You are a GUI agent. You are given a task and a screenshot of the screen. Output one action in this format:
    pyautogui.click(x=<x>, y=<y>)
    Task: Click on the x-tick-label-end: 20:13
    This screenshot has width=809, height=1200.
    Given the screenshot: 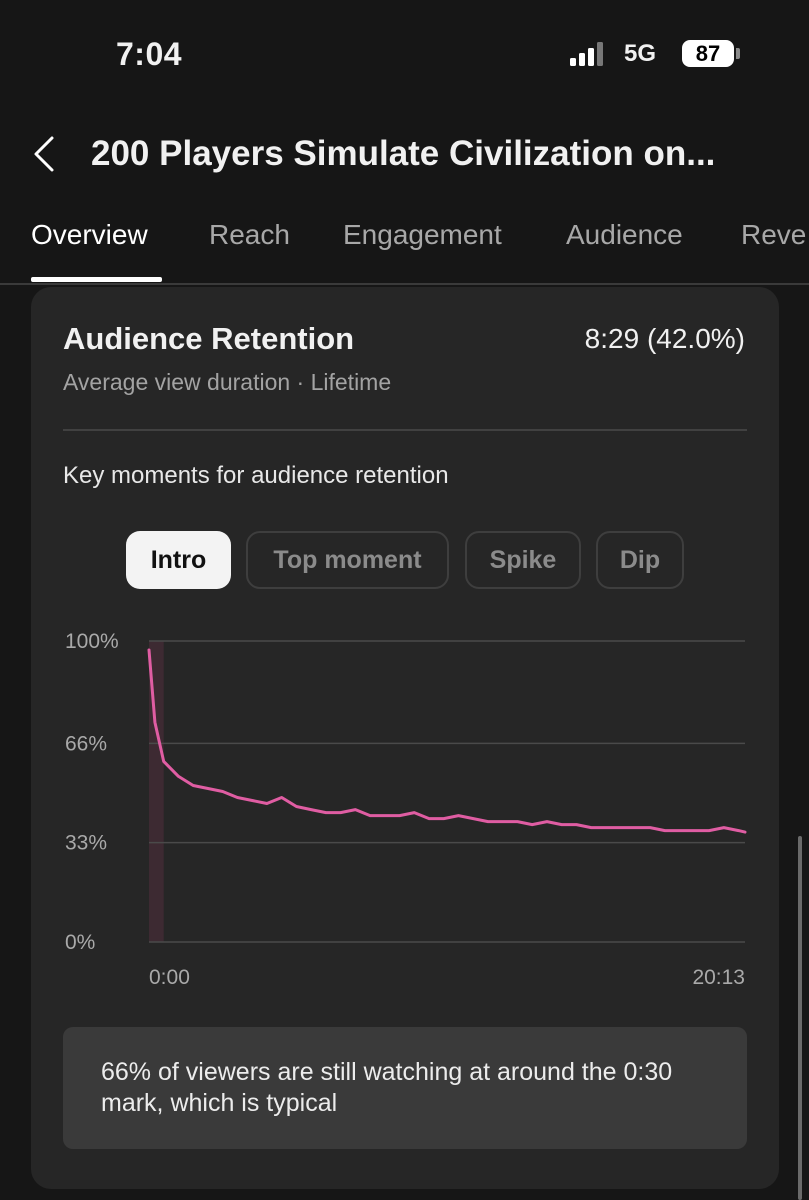 What is the action you would take?
    pyautogui.click(x=718, y=977)
    